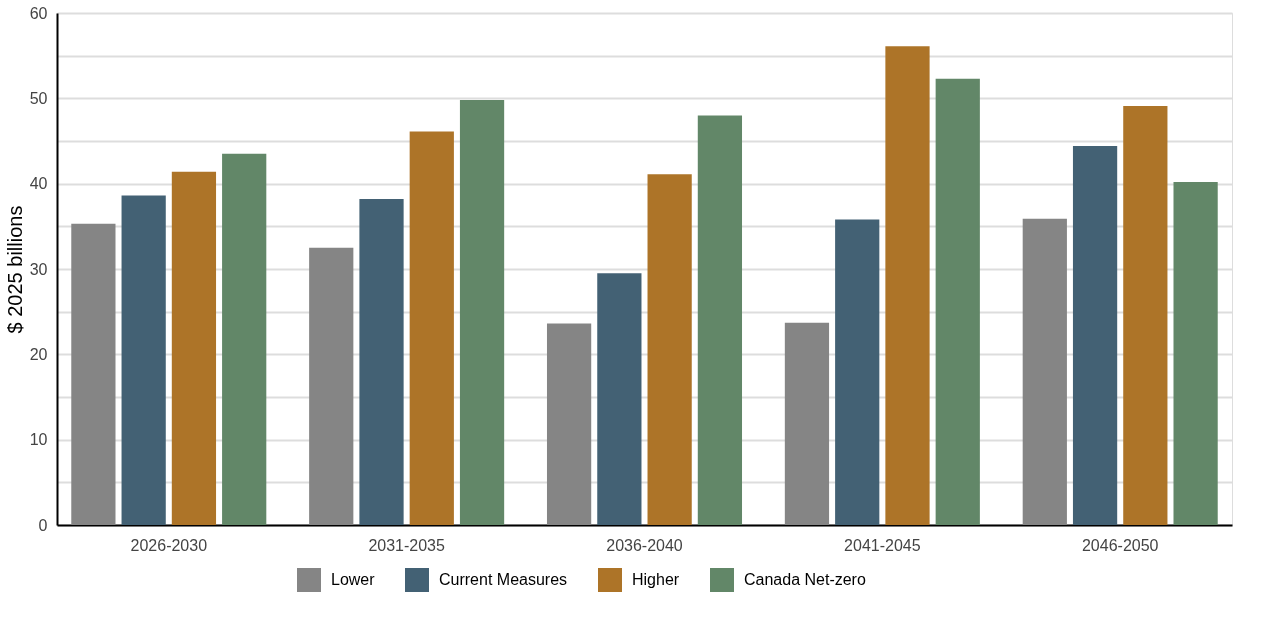 This screenshot has width=1272, height=644. What do you see at coordinates (407, 545) in the screenshot?
I see `x-tick-label: 2031-2035` at bounding box center [407, 545].